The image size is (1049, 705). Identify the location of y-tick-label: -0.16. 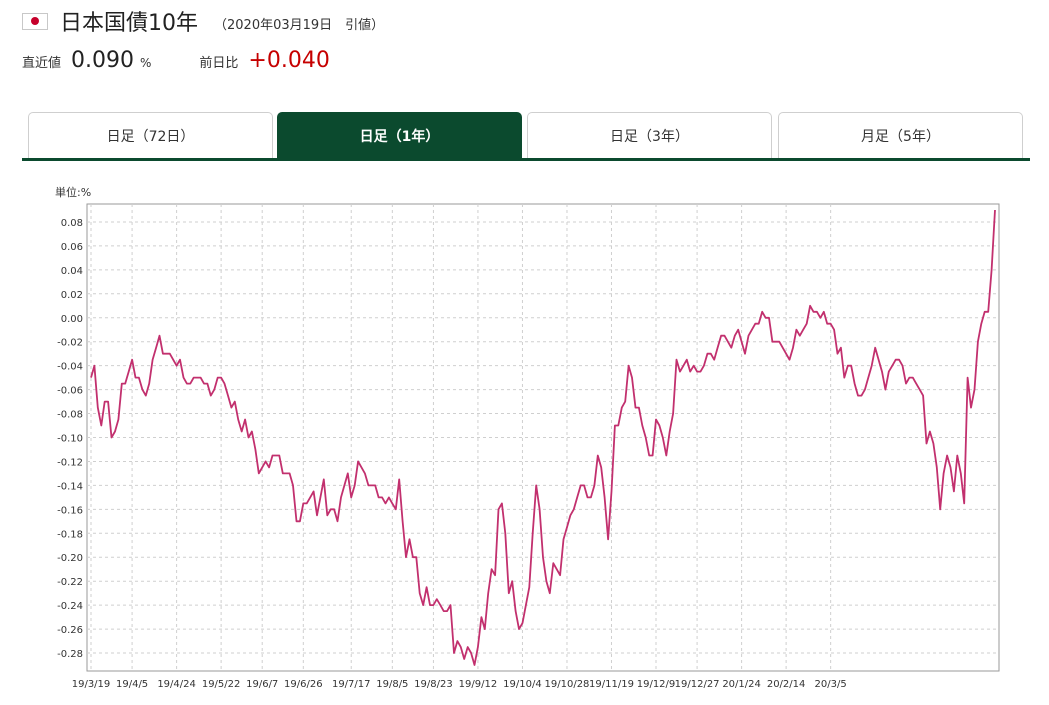
(70, 510).